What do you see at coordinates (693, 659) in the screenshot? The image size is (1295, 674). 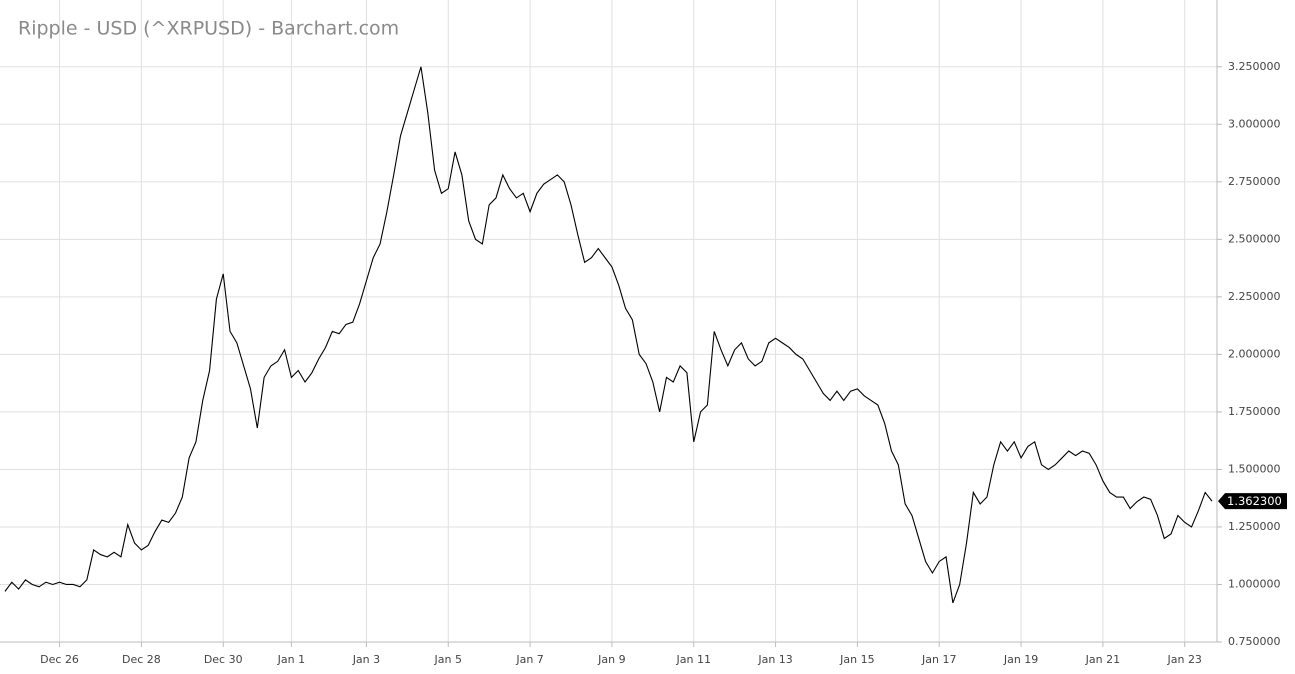 I see `x-tick-label: Jan 11` at bounding box center [693, 659].